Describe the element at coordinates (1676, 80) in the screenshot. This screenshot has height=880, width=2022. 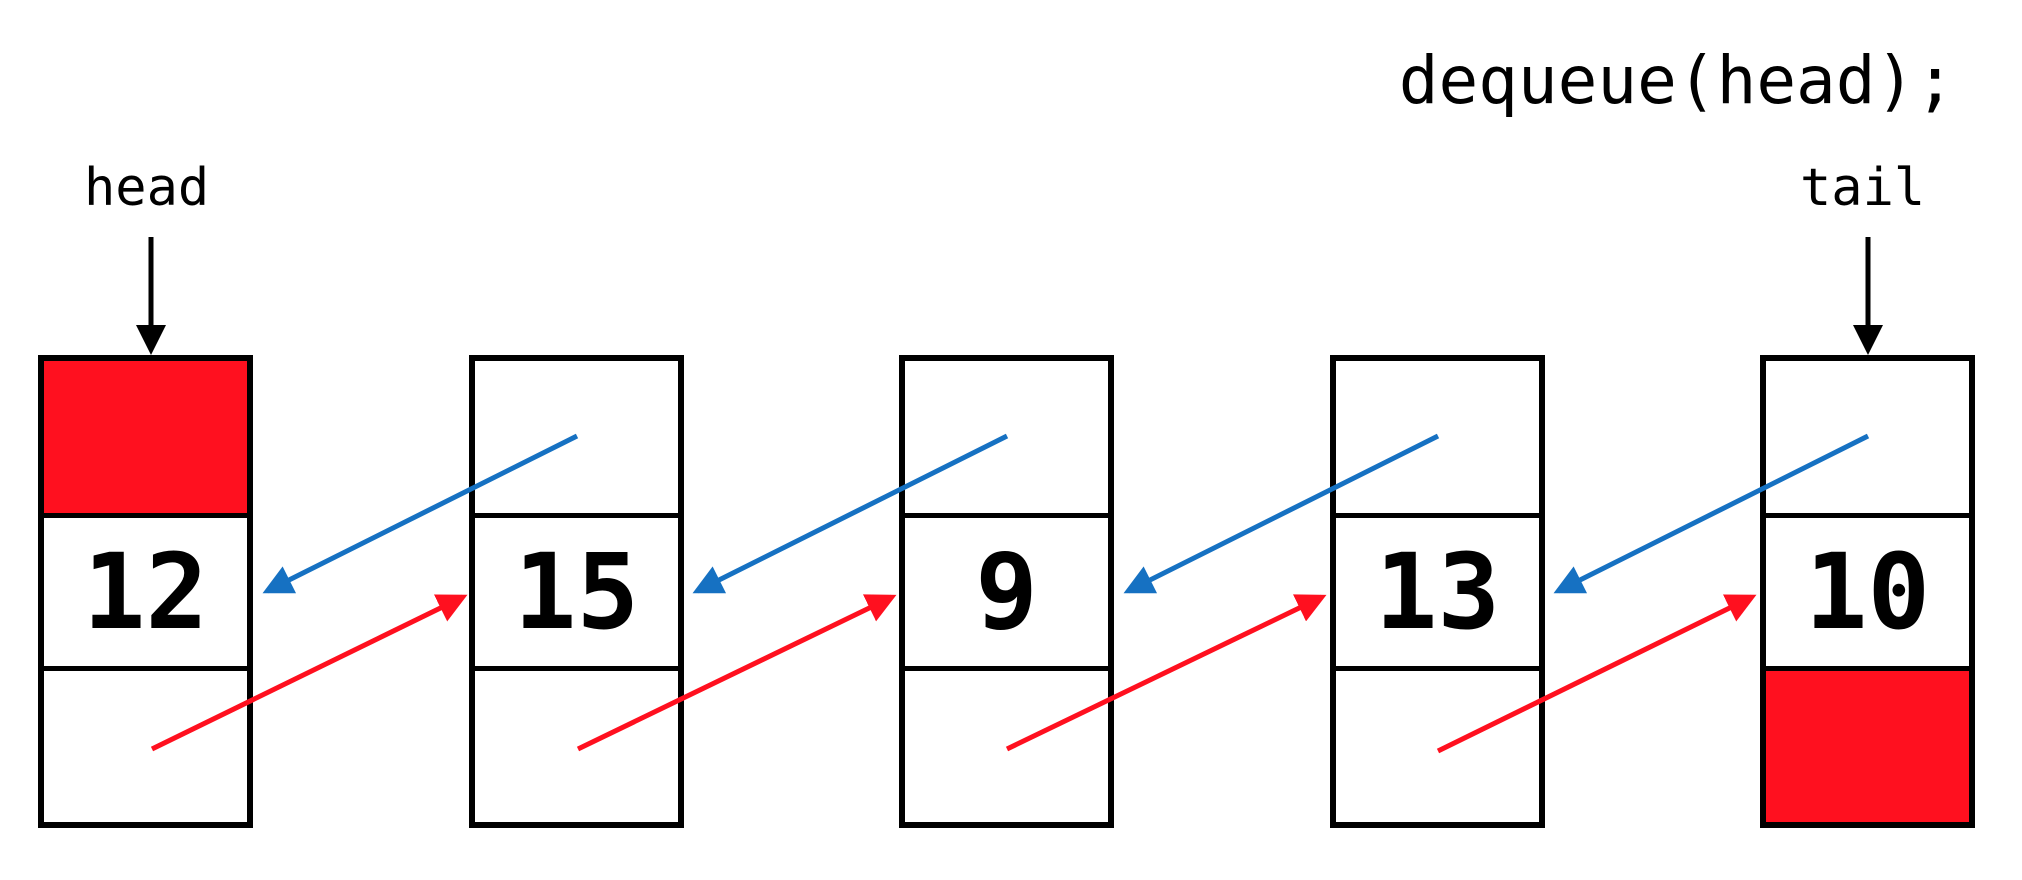
I see `operation-code: dequeue(head);` at that location.